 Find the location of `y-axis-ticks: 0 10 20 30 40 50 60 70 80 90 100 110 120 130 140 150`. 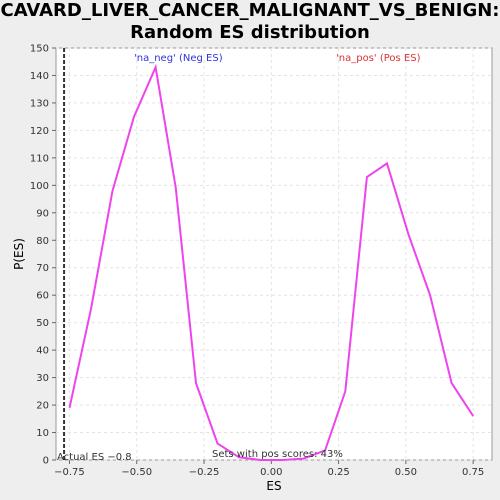

y-axis-ticks: 0 10 20 30 40 50 60 70 80 90 100 110 120 130 140 150 is located at coordinates (43, 255).